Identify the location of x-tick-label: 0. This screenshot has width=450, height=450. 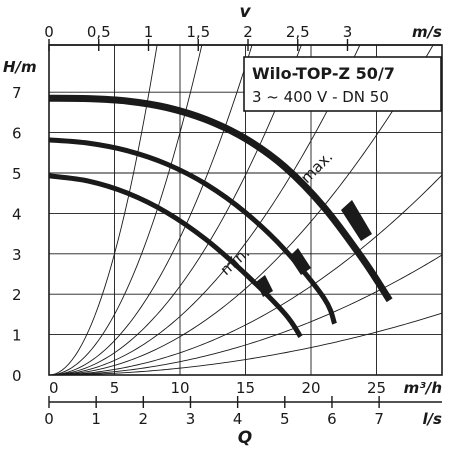
(54, 388).